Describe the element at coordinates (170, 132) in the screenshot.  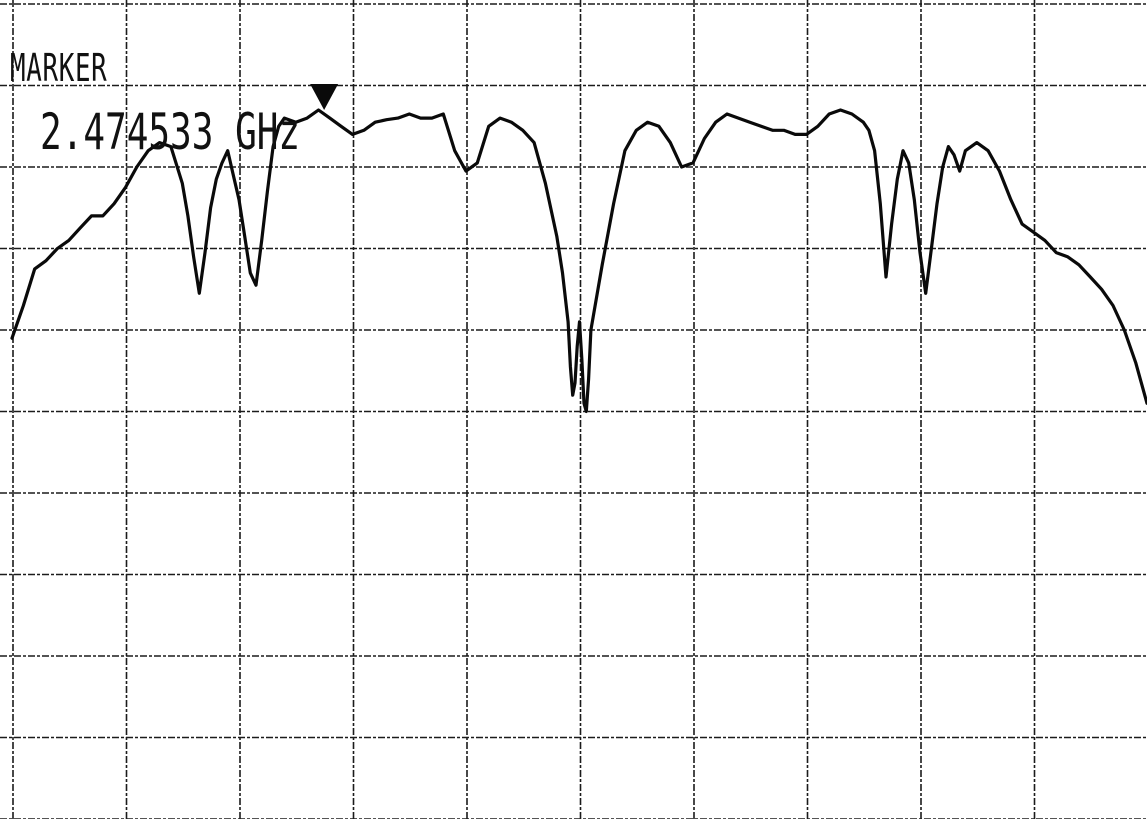
I see `marker-frequency-readout: 2.474533 GHz` at that location.